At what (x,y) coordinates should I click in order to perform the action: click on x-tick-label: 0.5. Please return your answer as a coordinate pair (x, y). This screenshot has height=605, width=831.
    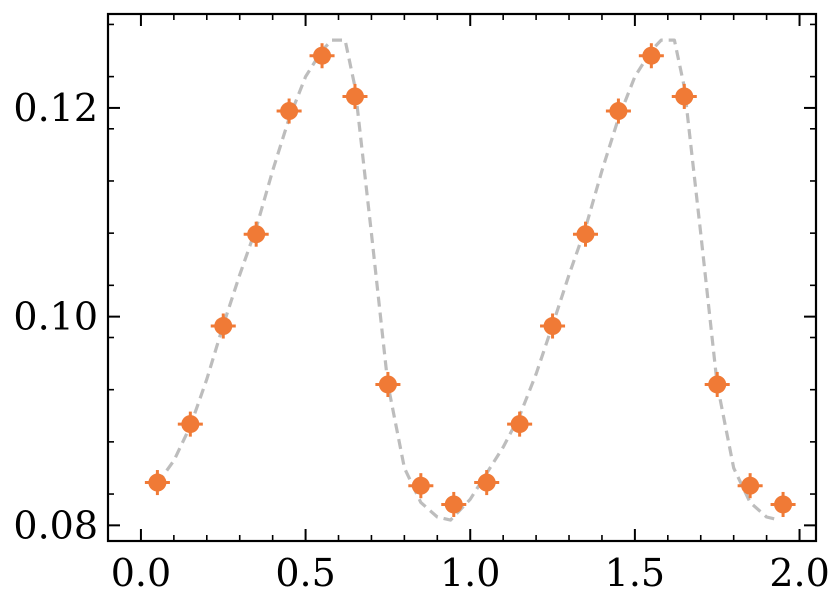
    Looking at the image, I should click on (305, 573).